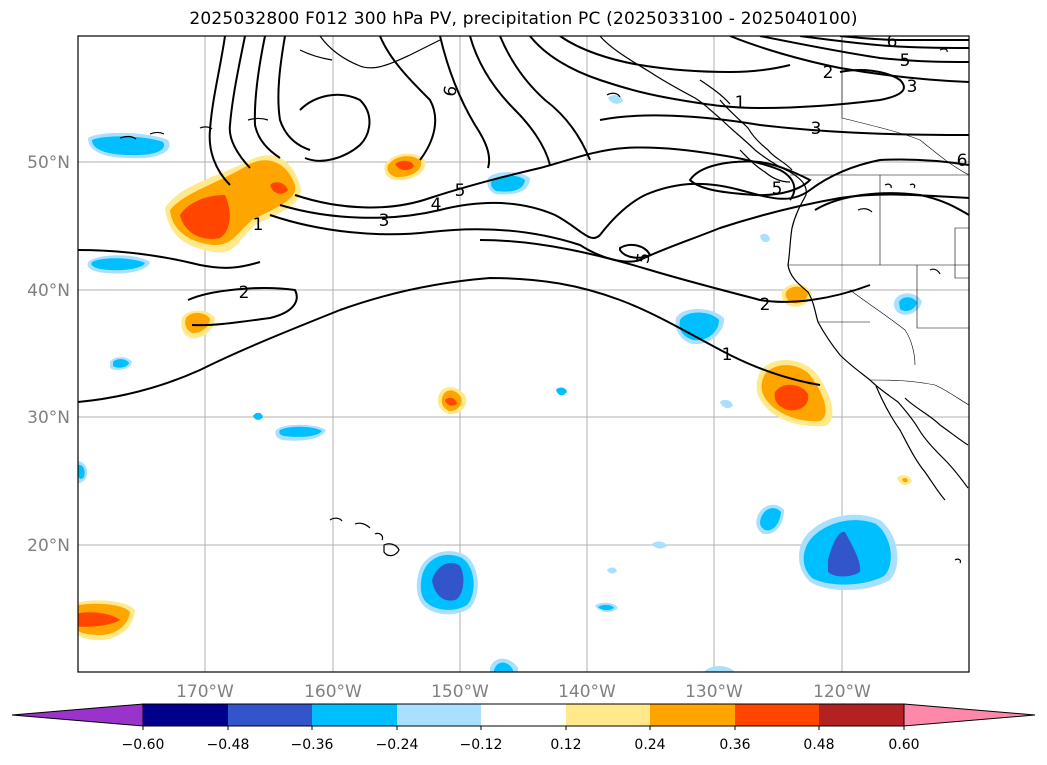 The image size is (1047, 765). I want to click on colorbar-tick-label: −0.48, so click(228, 745).